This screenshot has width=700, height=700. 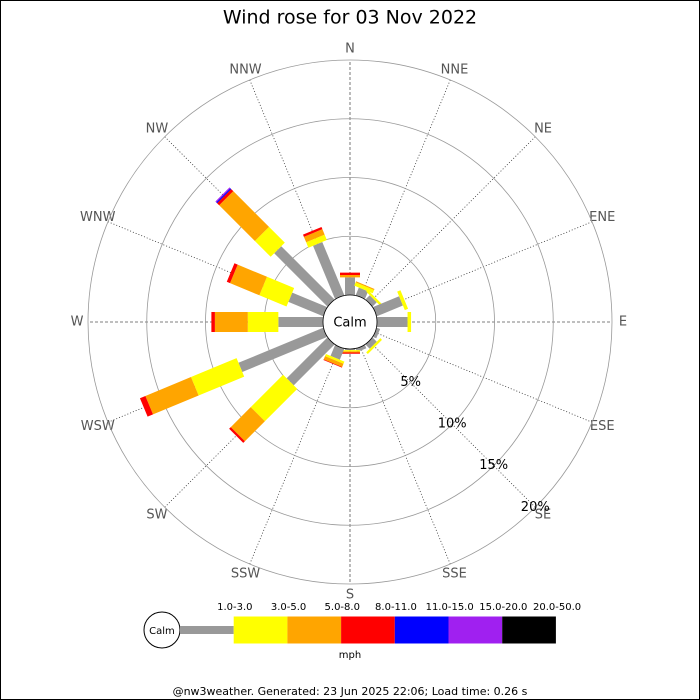 I want to click on direction-label: SE, so click(x=543, y=515).